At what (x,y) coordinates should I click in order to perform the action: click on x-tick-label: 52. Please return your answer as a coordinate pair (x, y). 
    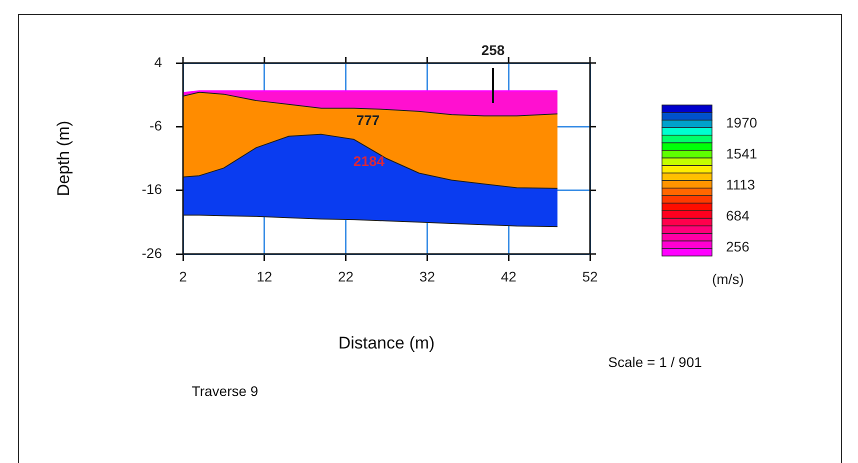
    Looking at the image, I should click on (590, 276).